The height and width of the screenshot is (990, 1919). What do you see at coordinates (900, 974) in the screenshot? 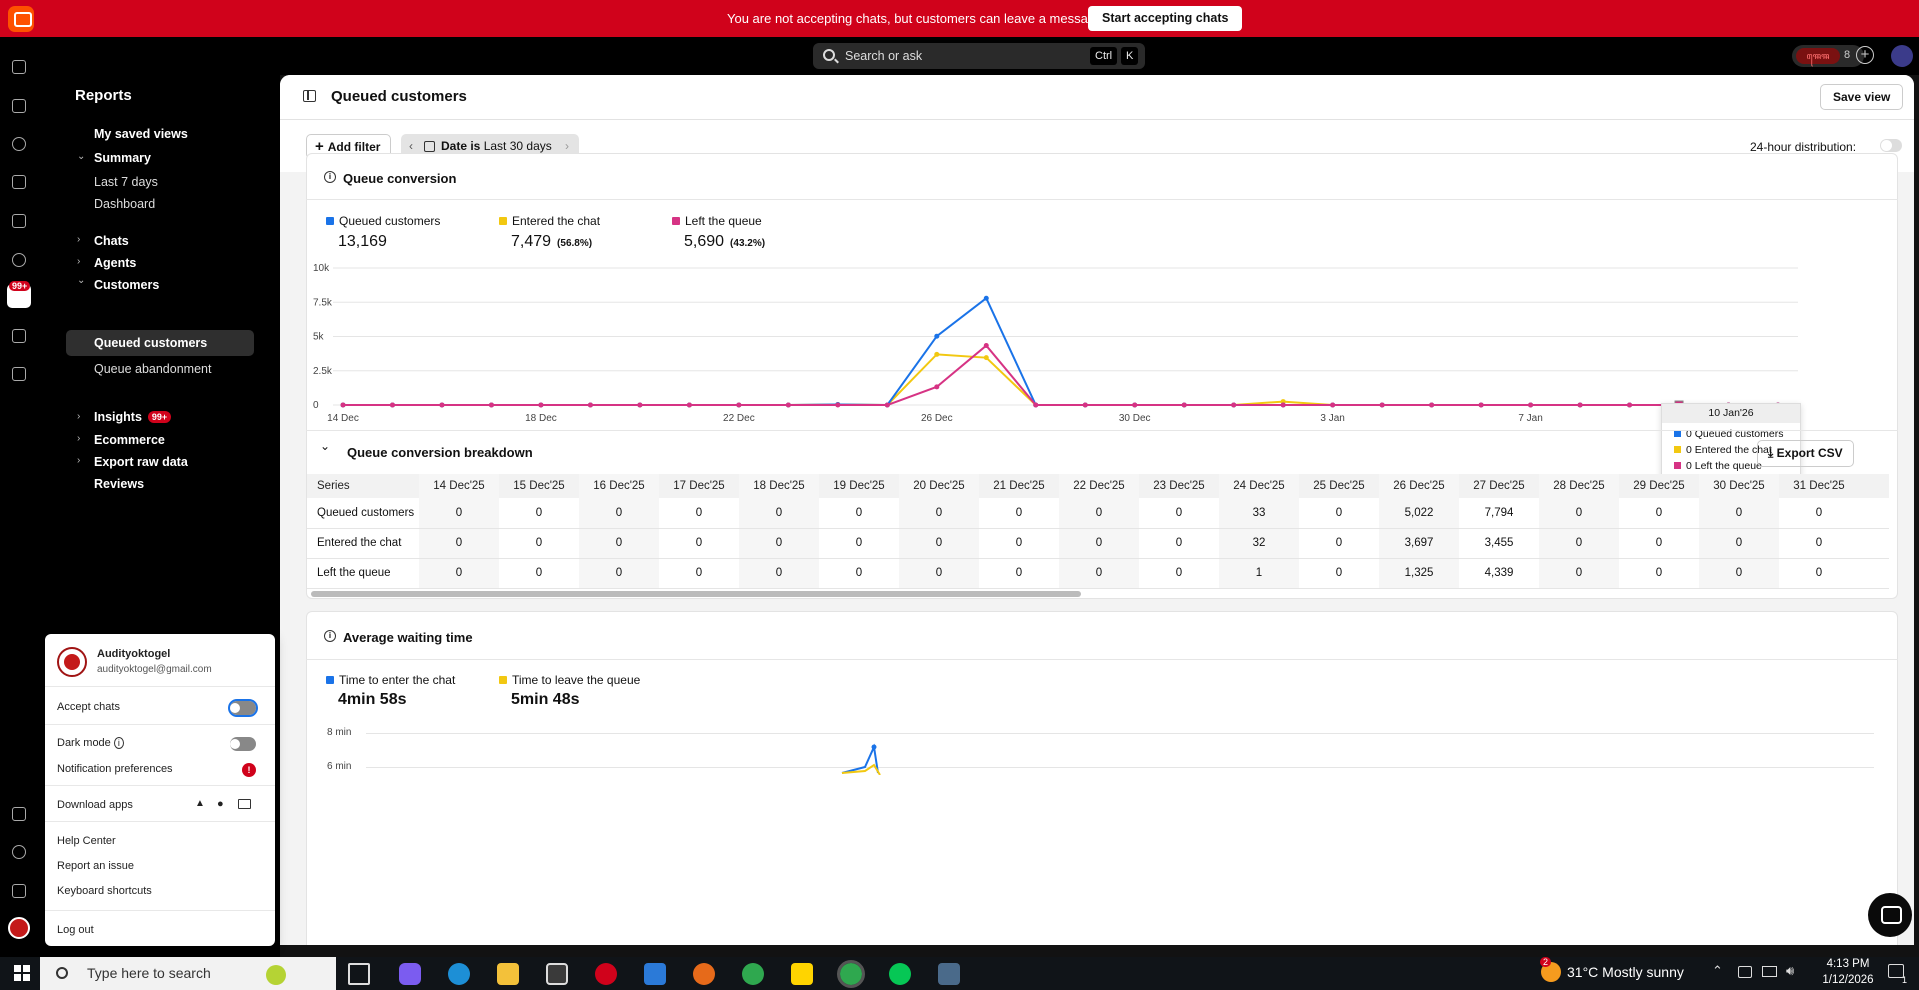
I see `line-icon` at bounding box center [900, 974].